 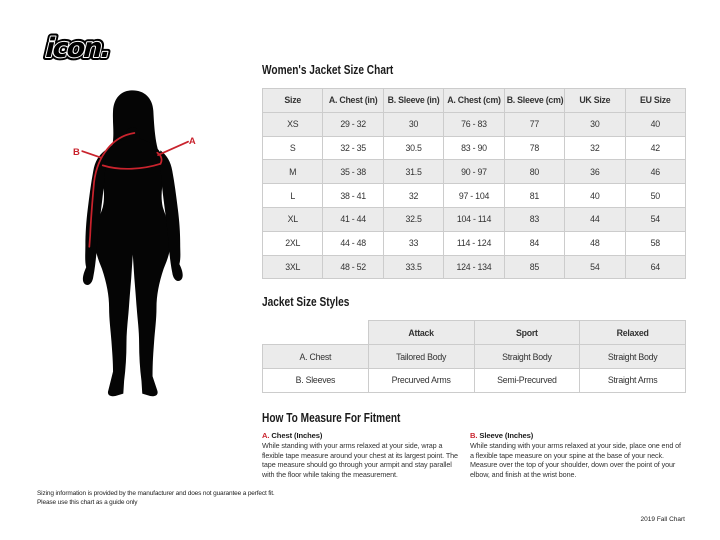 I want to click on table-cell: 48, so click(x=595, y=243).